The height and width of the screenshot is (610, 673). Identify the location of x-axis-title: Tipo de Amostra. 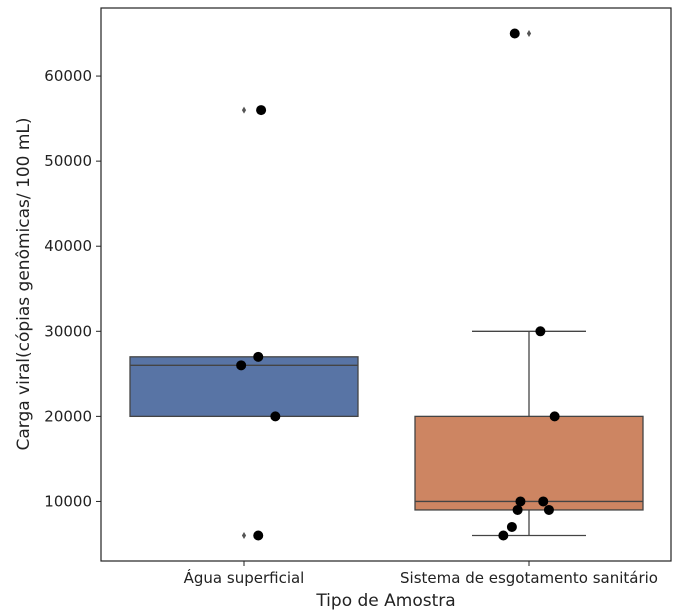
(385, 600).